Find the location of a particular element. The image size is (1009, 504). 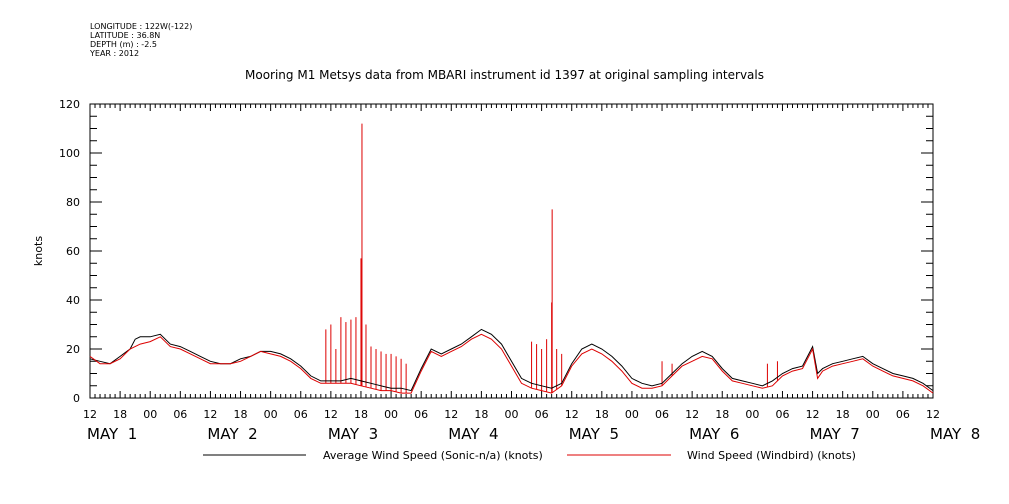

legend-label-black: Average Wind Speed (Sonic-n/a) (knots) is located at coordinates (433, 455).